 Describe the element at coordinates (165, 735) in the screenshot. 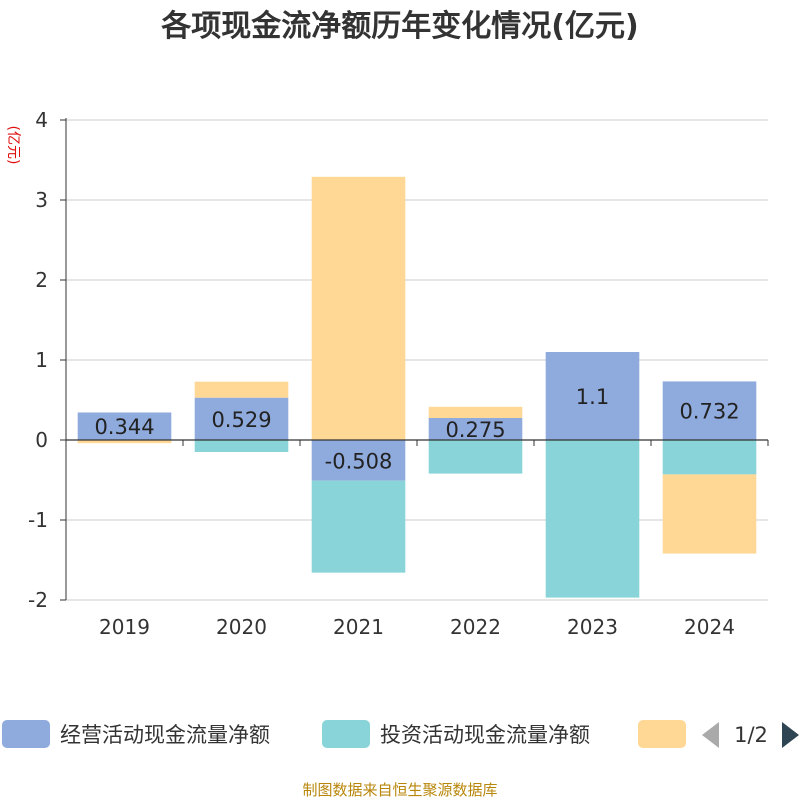

I see `legend-label-series-1: 经营活动现金流量净额` at that location.